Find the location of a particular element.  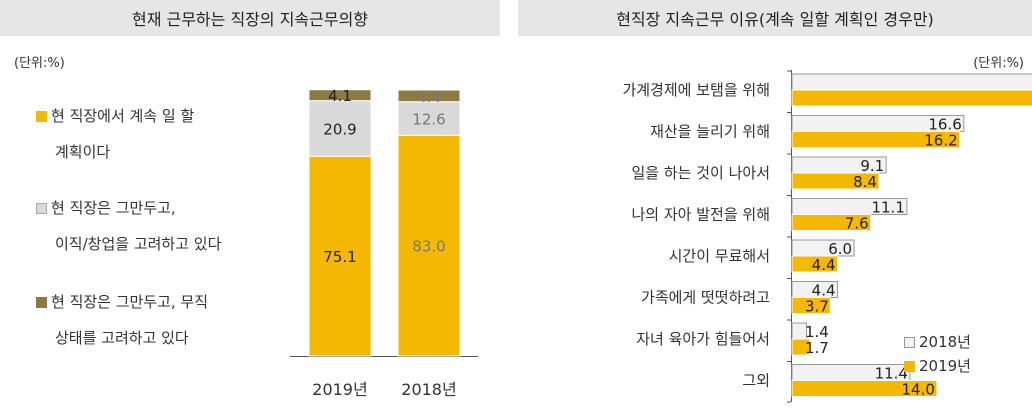

y-tick-label: 가족에게 떳떳하려고 is located at coordinates (705, 298).